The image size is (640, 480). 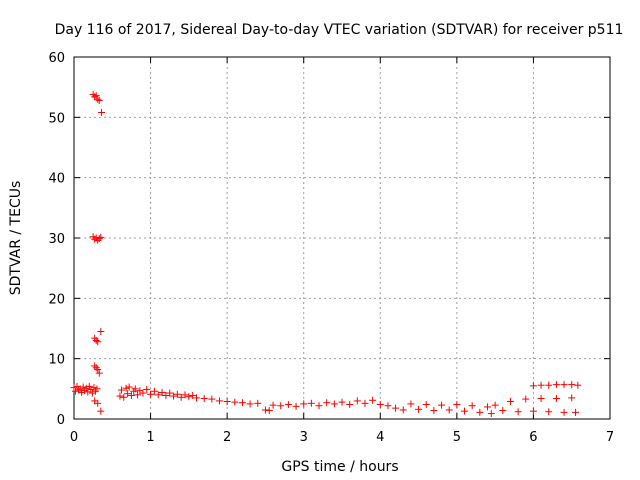 What do you see at coordinates (56, 118) in the screenshot?
I see `y-tick-label: 50` at bounding box center [56, 118].